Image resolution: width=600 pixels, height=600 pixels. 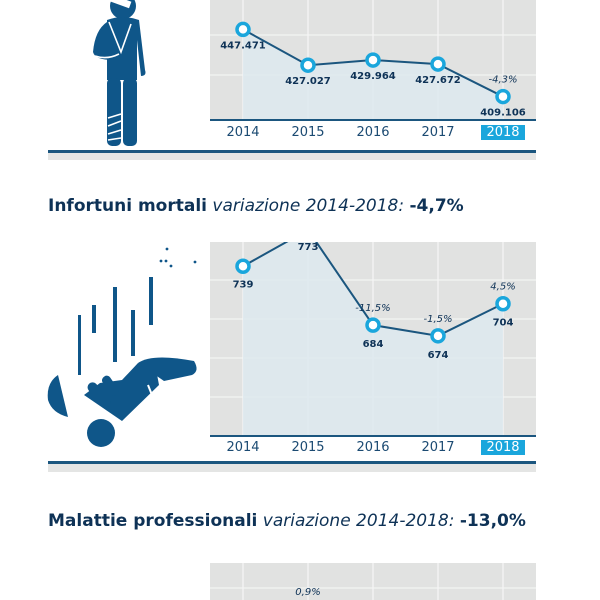 What do you see at coordinates (492, 521) in the screenshot?
I see `title-variation-value: -13,0%` at bounding box center [492, 521].